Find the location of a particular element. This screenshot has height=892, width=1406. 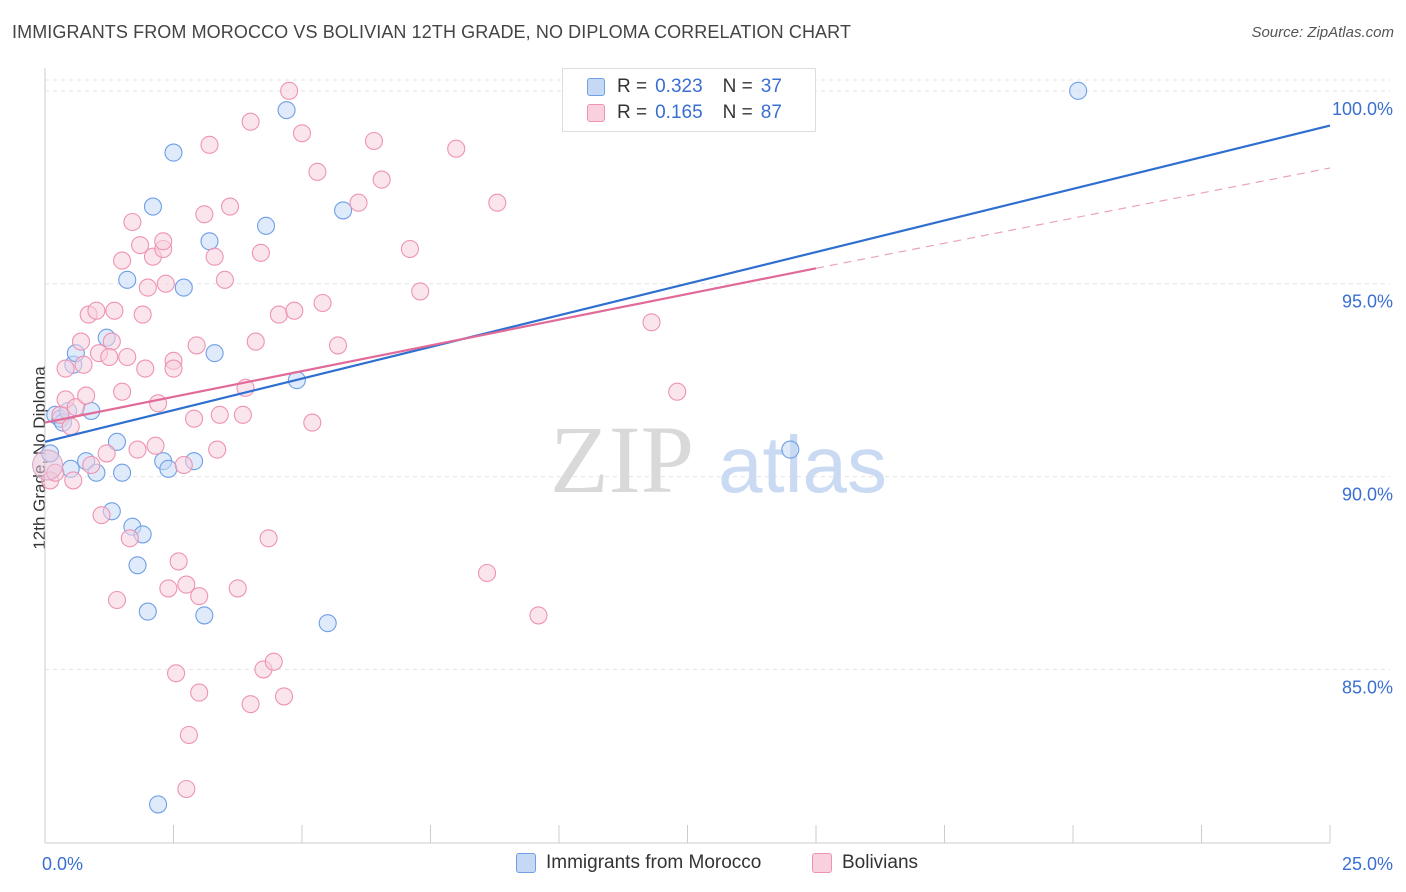

point-cluster is located at coordinates (48, 465).